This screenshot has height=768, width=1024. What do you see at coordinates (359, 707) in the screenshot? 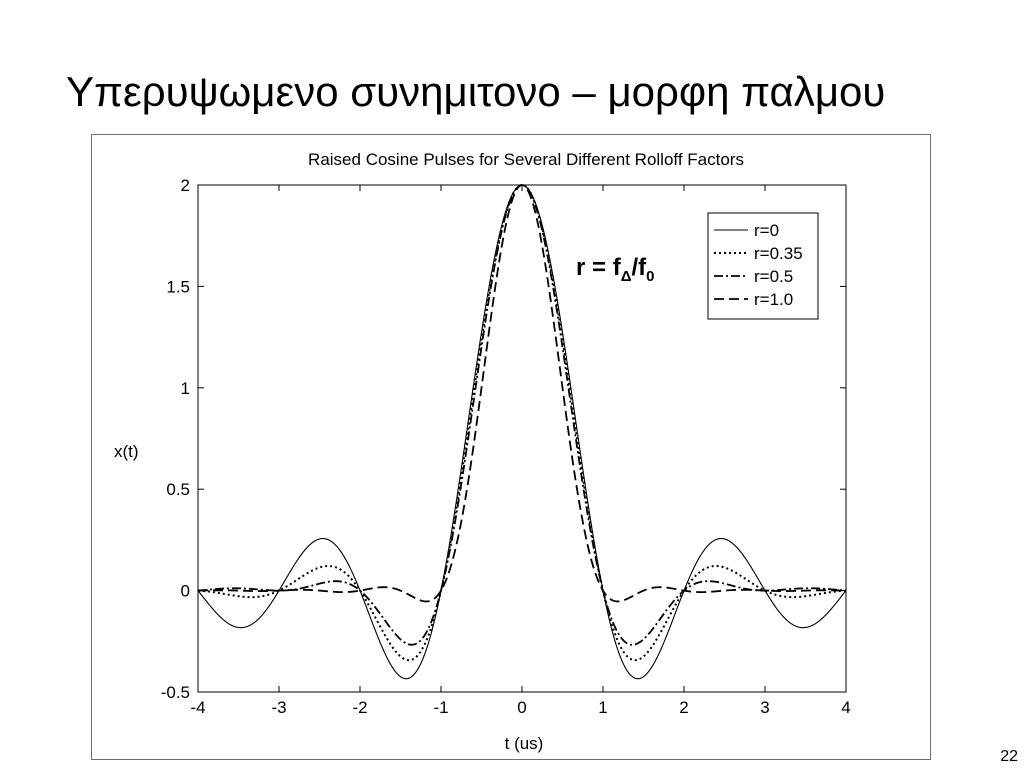
I see `x-tick-label: -2` at bounding box center [359, 707].